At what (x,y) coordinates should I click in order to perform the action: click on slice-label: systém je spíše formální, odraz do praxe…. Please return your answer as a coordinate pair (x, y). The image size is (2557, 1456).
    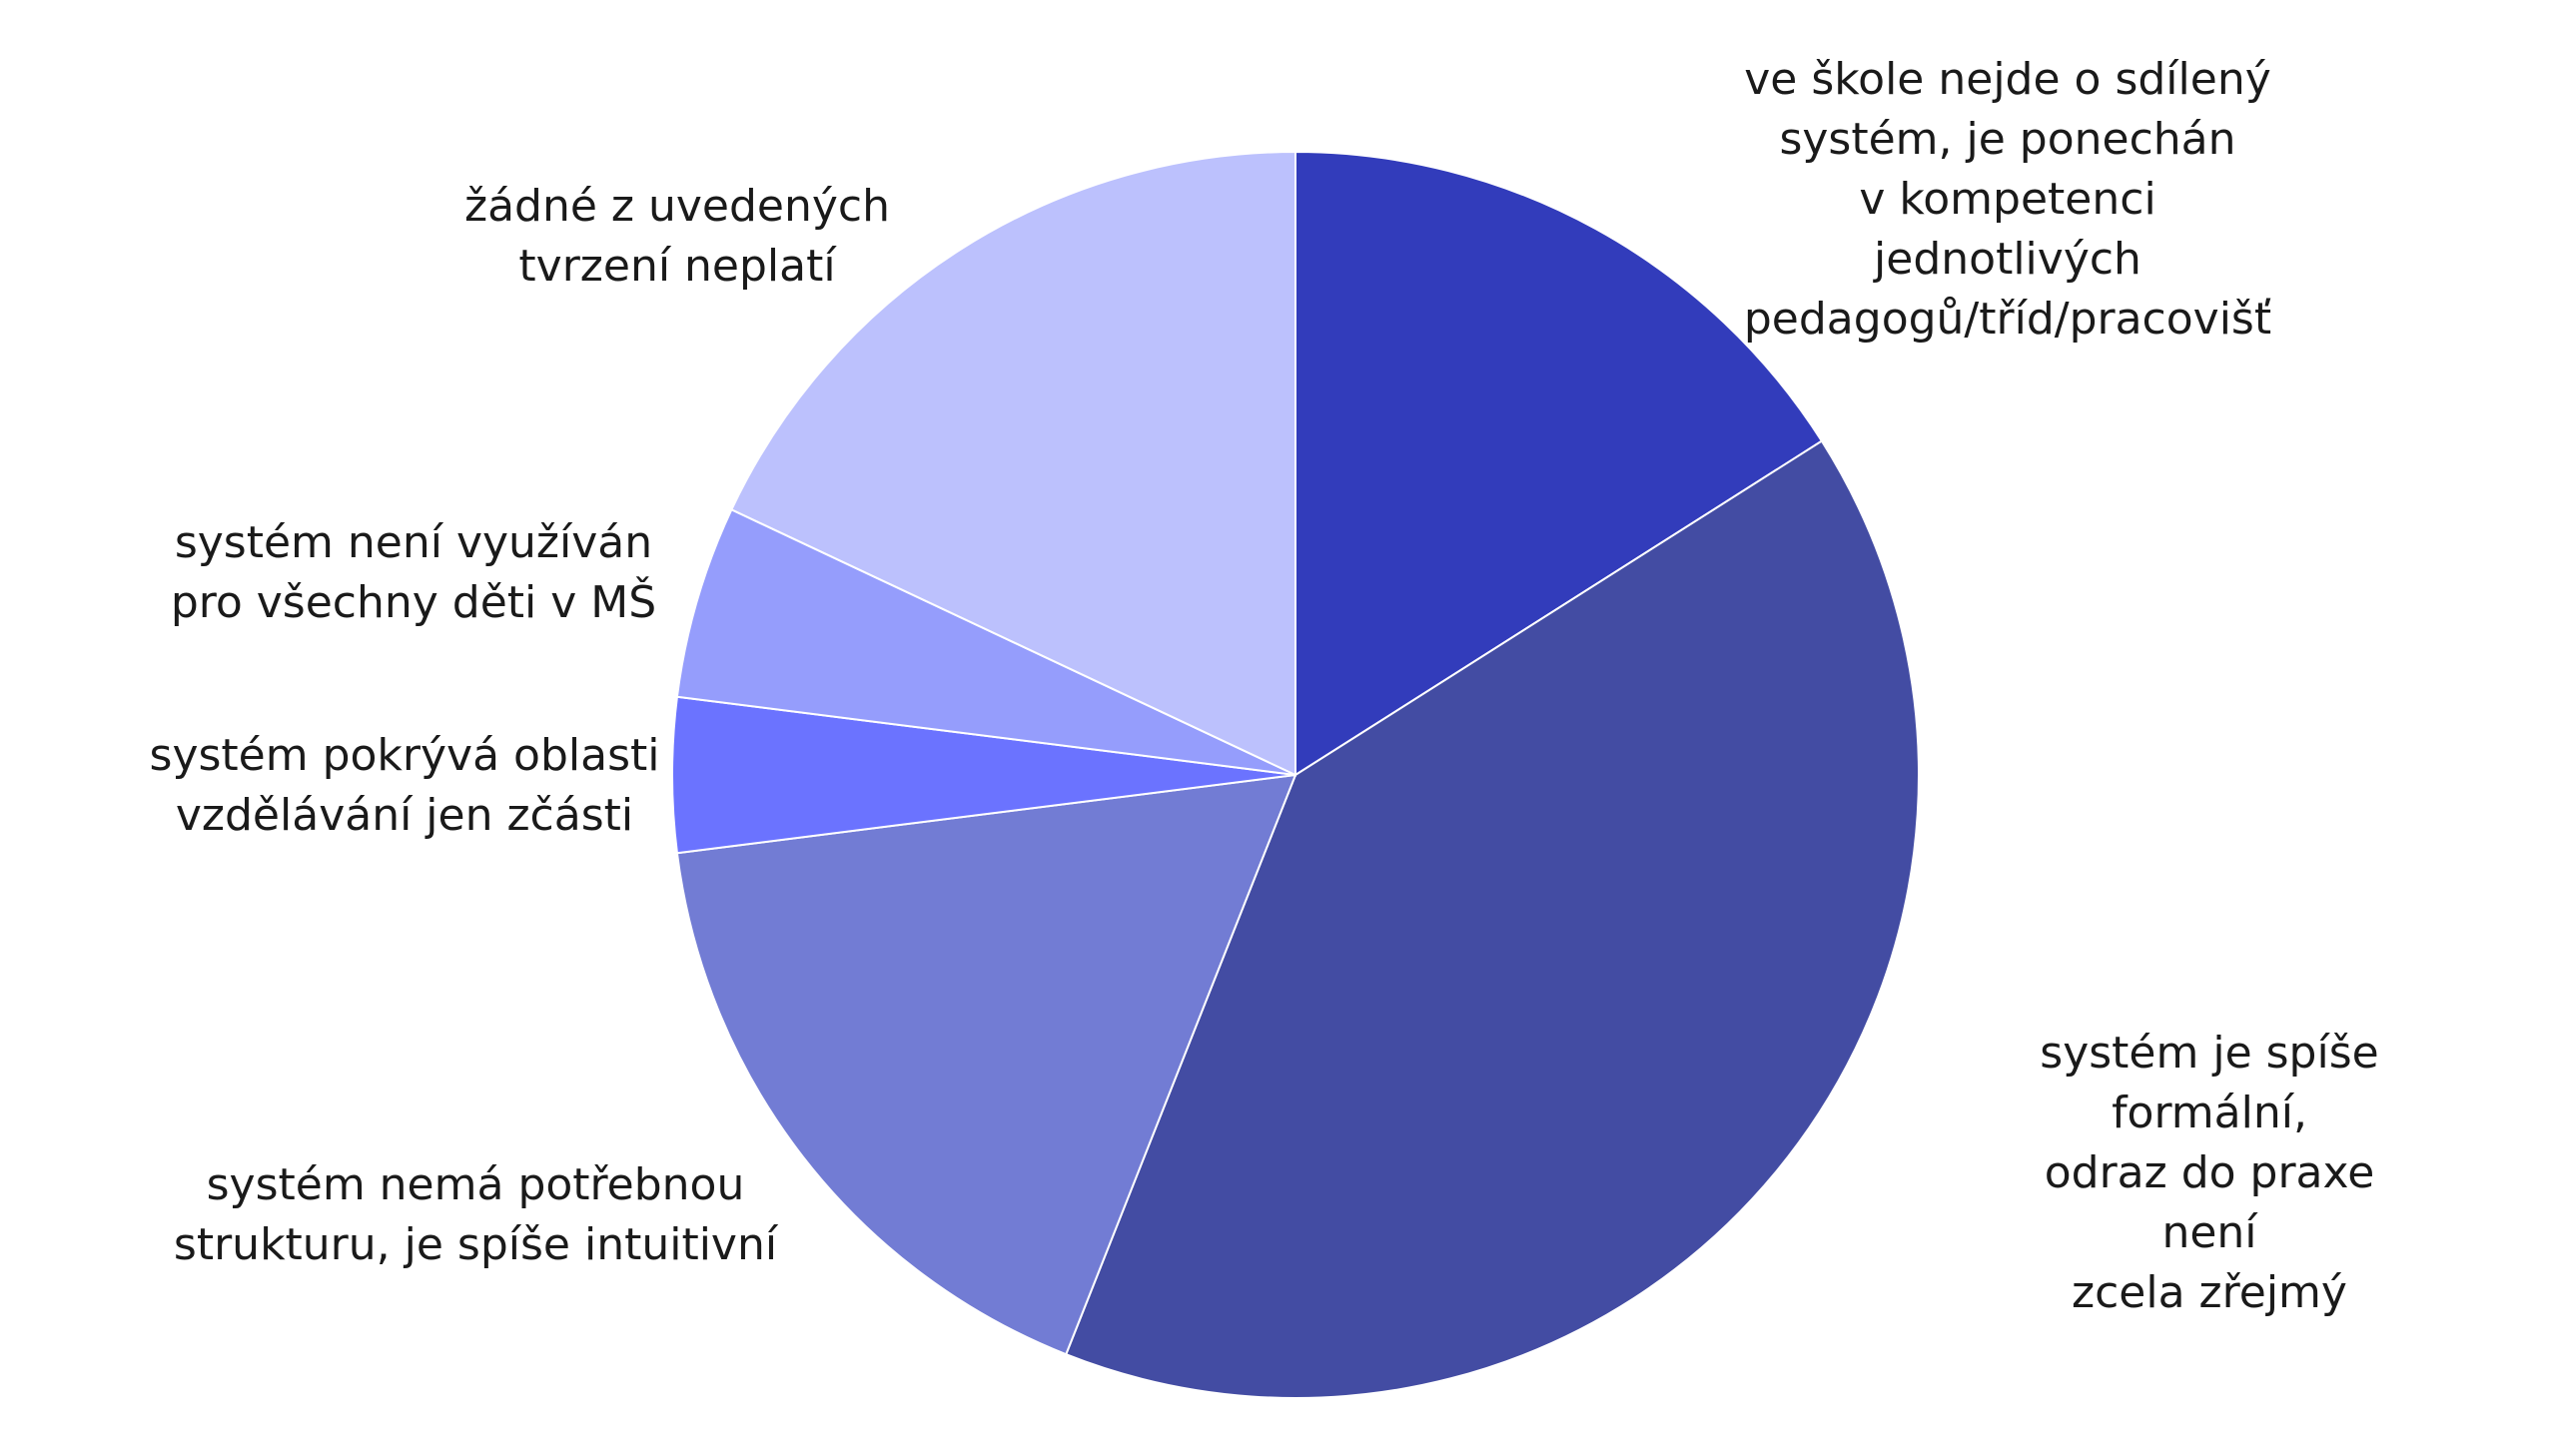
    Looking at the image, I should click on (2209, 1173).